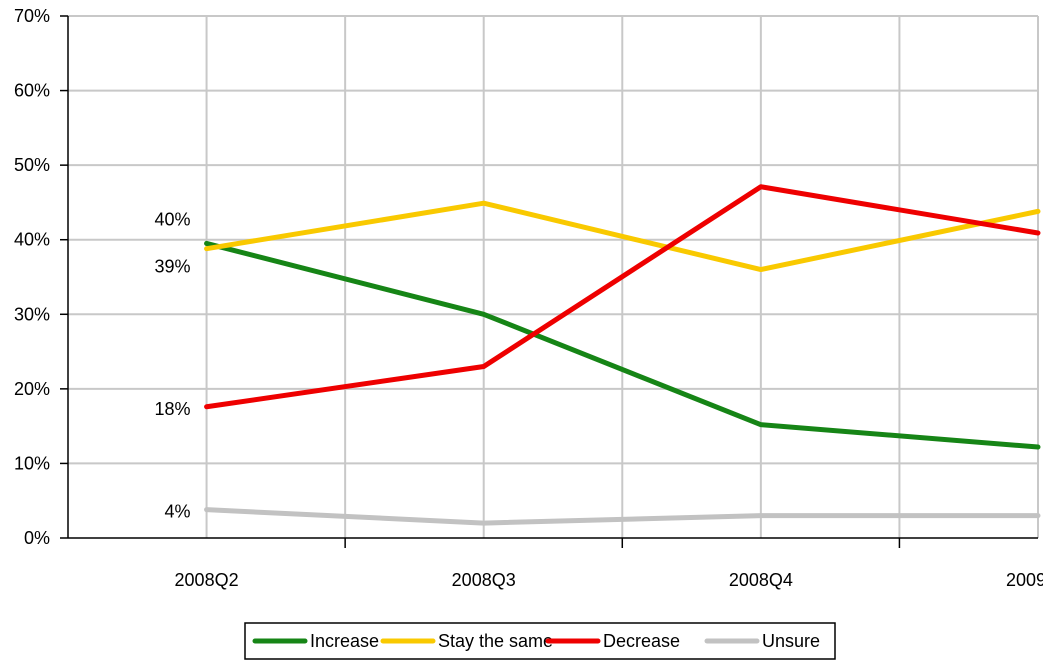 This screenshot has height=662, width=1043. What do you see at coordinates (641, 641) in the screenshot?
I see `legend-label: Decrease` at bounding box center [641, 641].